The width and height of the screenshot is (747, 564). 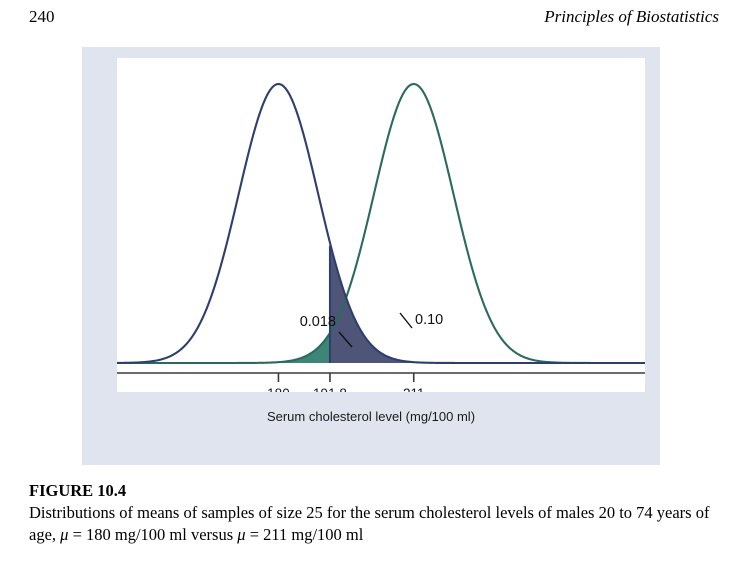 I want to click on book-title: Principles of Biostatistics, so click(x=631, y=16).